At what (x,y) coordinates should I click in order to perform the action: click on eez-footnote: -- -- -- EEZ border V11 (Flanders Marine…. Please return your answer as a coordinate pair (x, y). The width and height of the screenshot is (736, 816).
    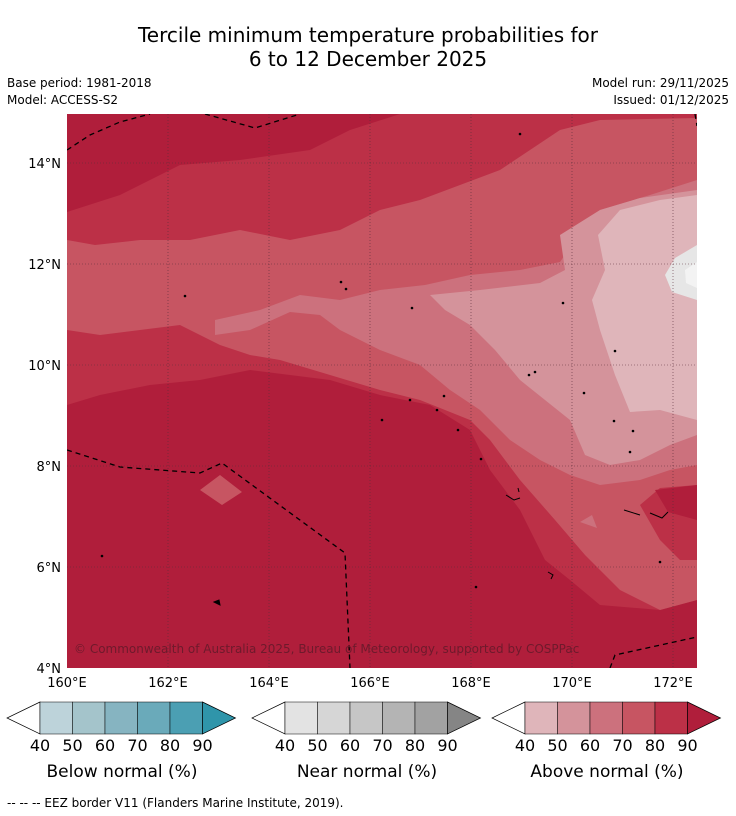
    Looking at the image, I should click on (175, 803).